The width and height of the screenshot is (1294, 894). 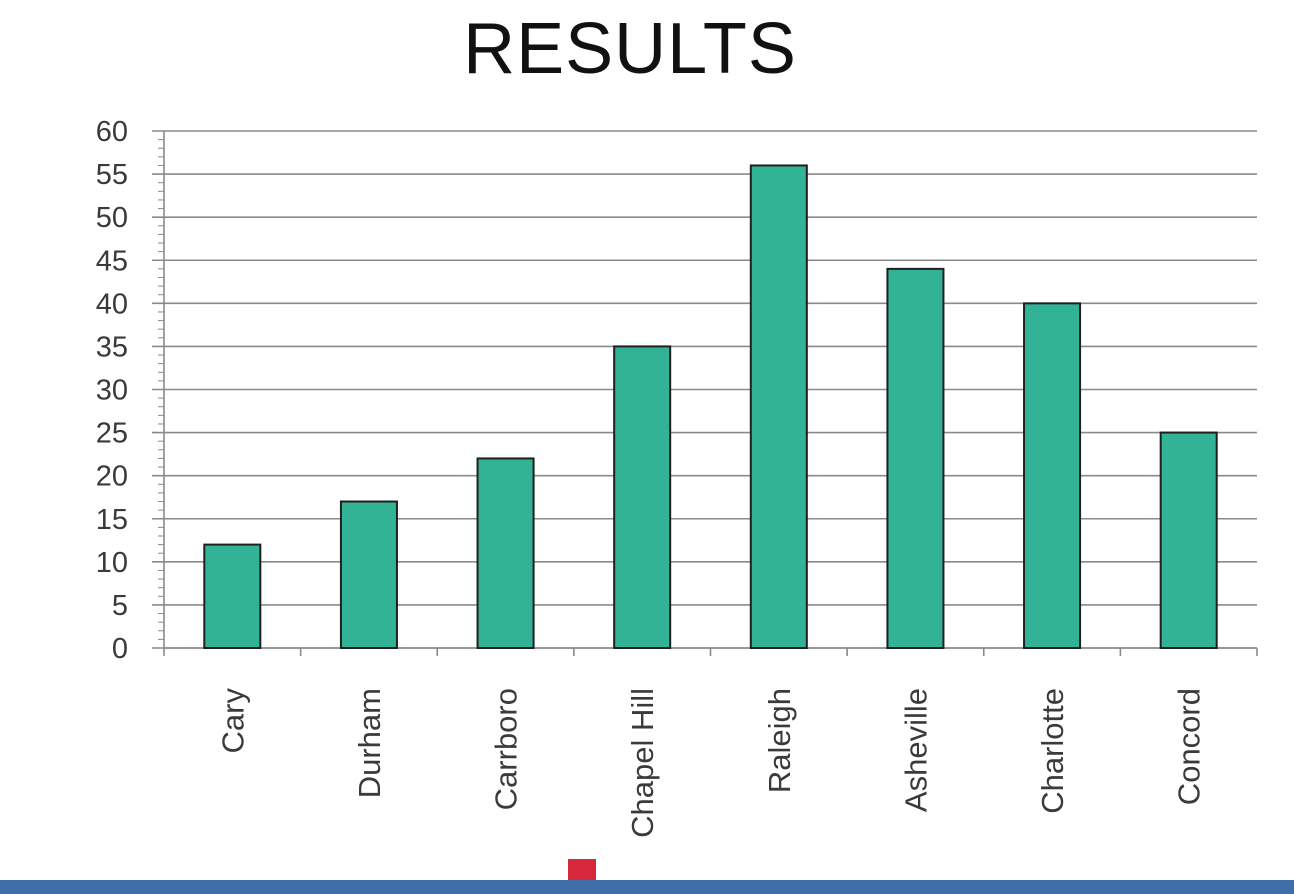 I want to click on y-tick-label: 10, so click(x=112, y=563).